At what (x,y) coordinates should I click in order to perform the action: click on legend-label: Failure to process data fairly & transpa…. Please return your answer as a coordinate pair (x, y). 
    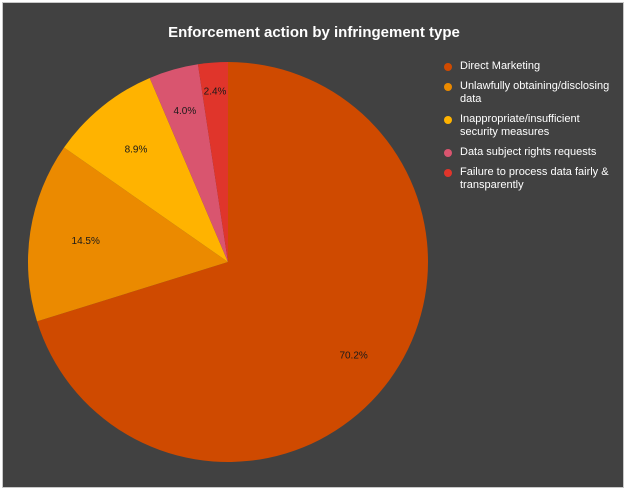
    Looking at the image, I should click on (534, 178).